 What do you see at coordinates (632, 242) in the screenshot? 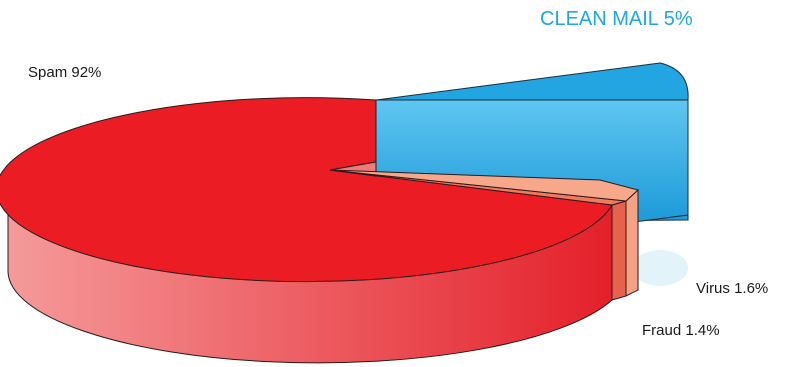
I see `slice-virus-side` at bounding box center [632, 242].